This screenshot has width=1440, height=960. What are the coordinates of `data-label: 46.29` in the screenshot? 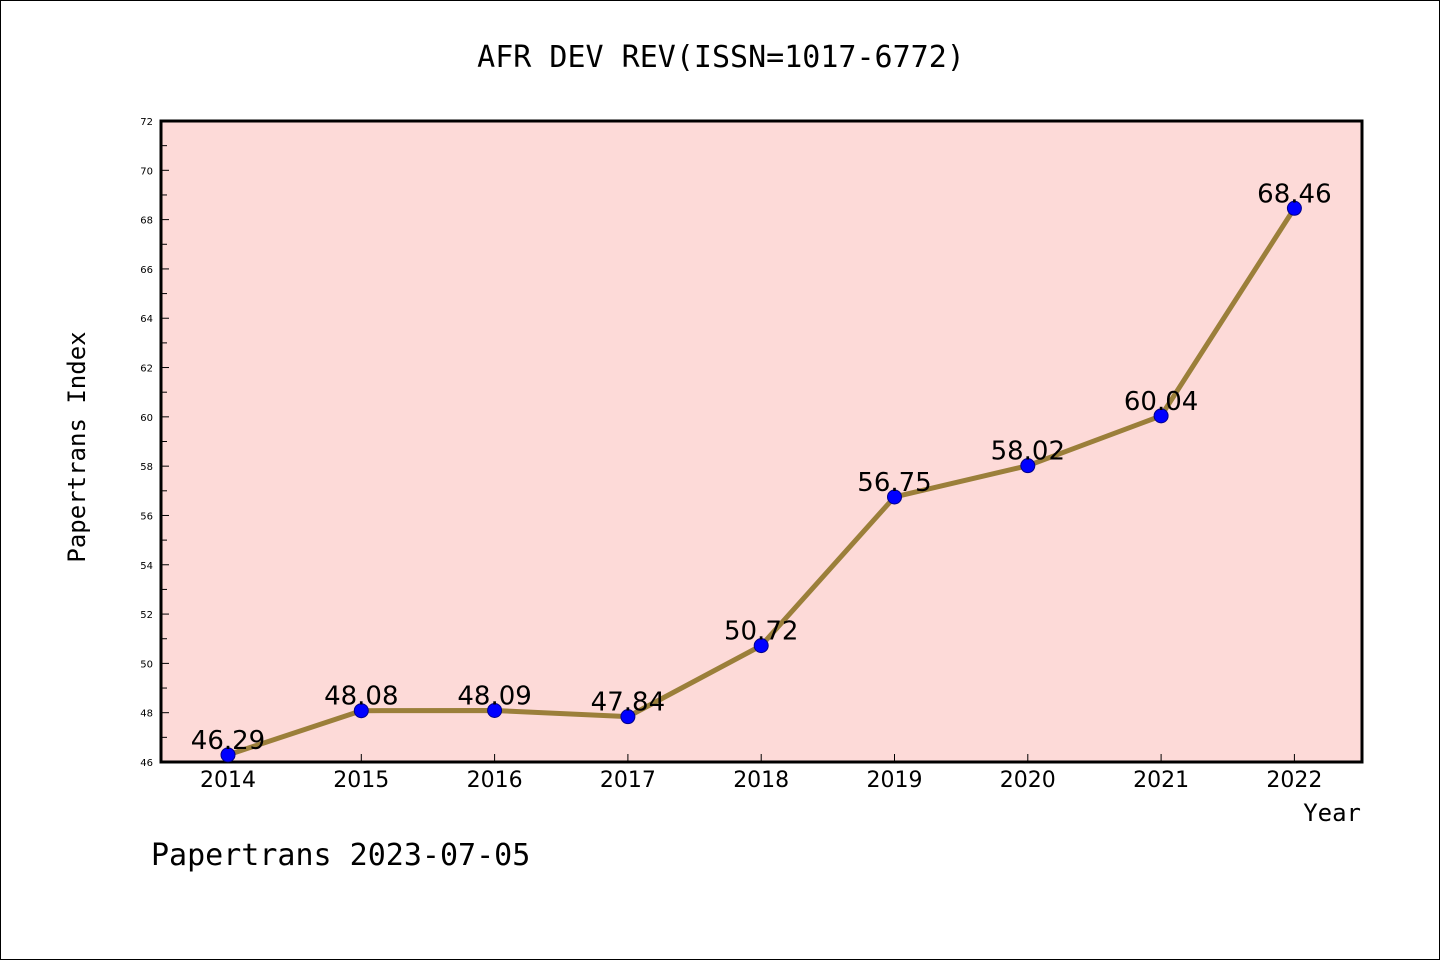 It's located at (228, 741).